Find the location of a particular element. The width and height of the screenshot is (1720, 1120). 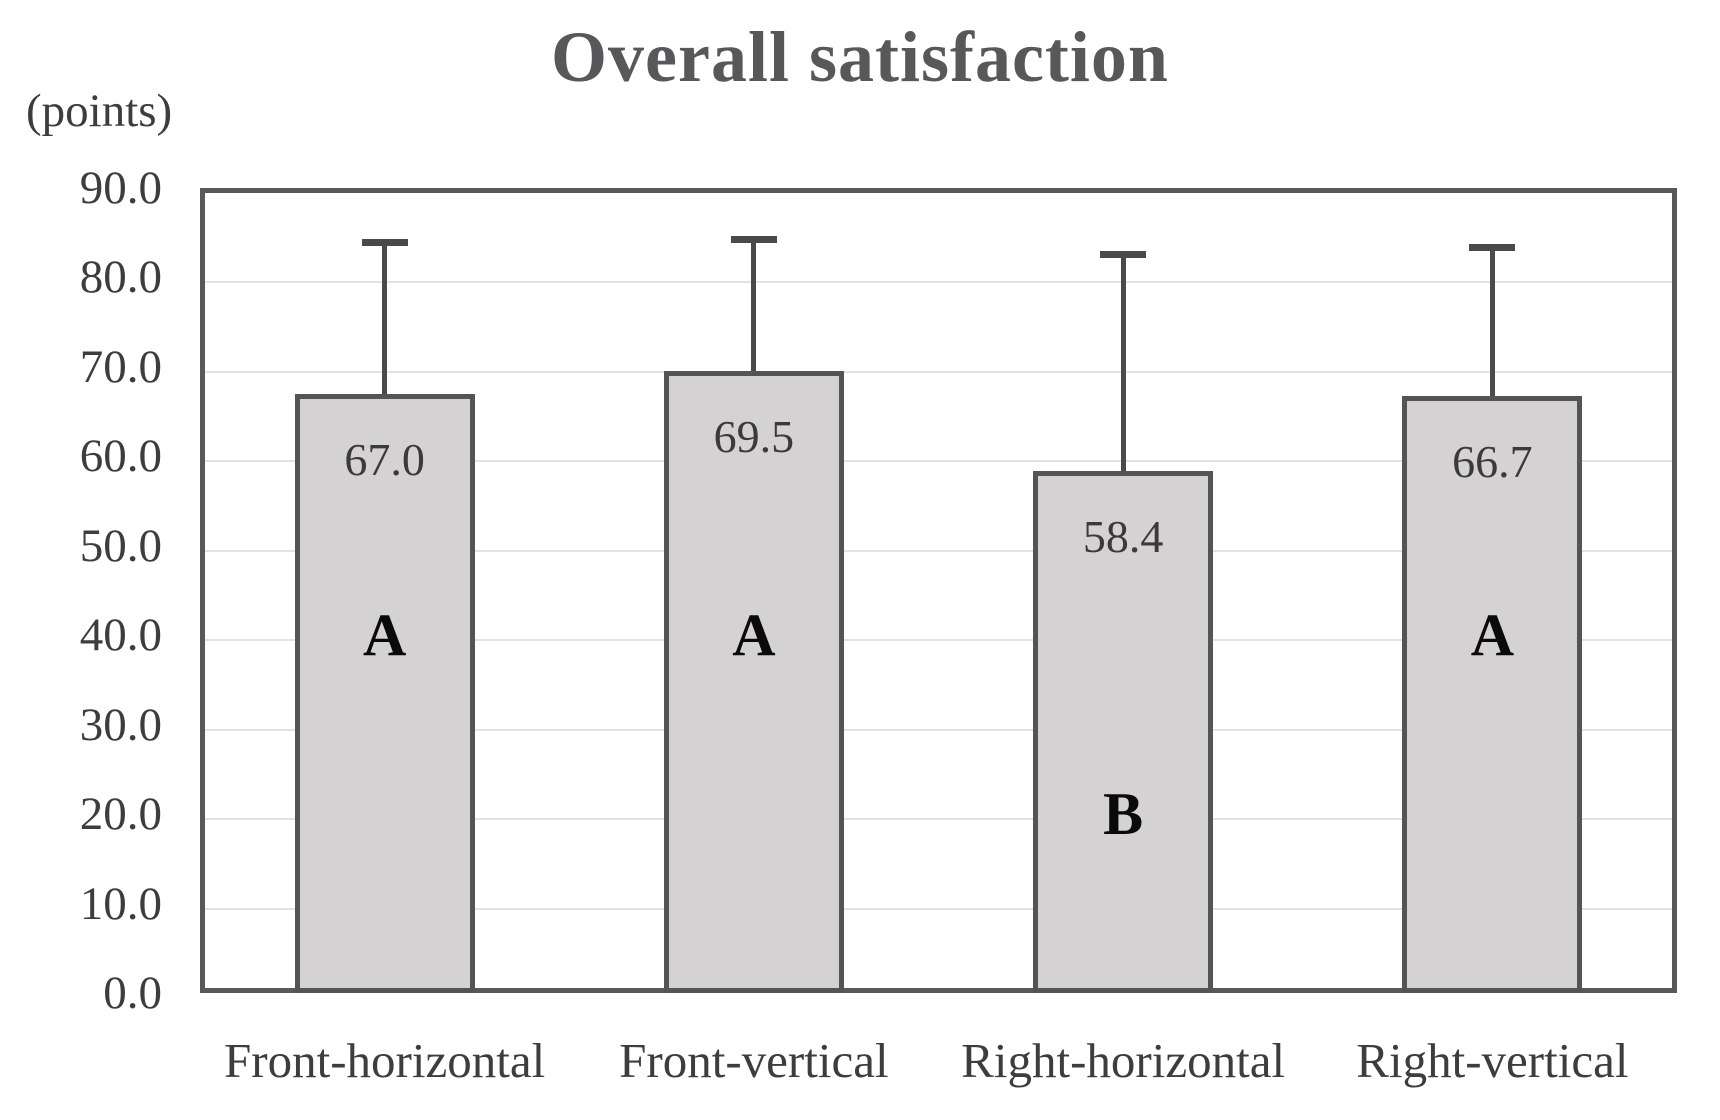

y-tick-label: 0.0 is located at coordinates (132, 993).